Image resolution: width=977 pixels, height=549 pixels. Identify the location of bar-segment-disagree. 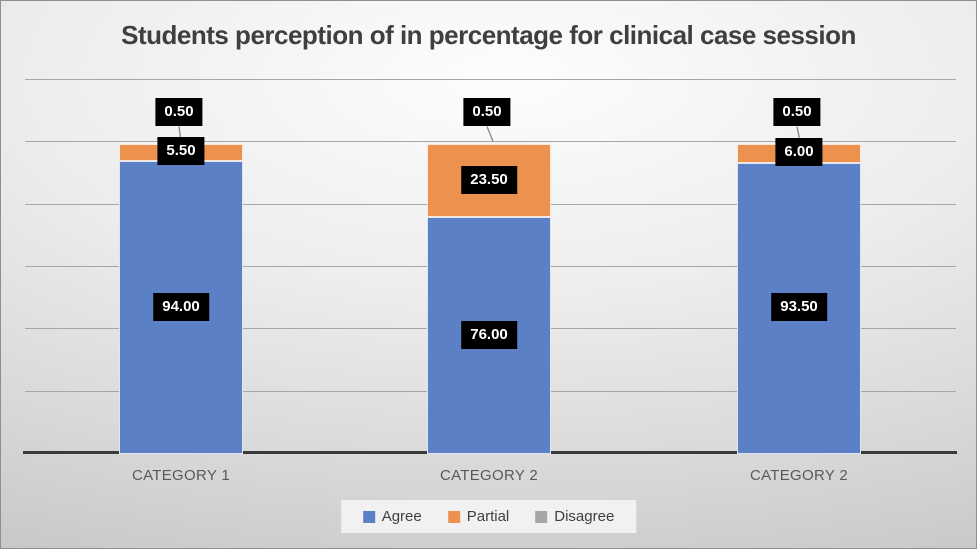
(489, 142).